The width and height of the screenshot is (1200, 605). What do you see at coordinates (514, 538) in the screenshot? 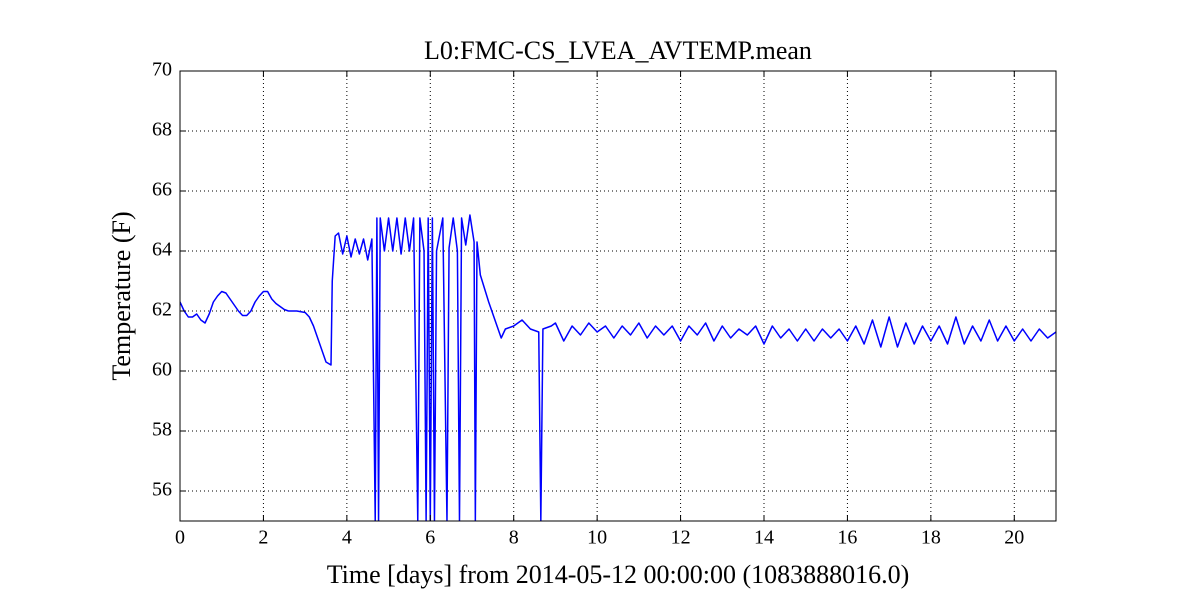
I see `x-tick-label: 8` at bounding box center [514, 538].